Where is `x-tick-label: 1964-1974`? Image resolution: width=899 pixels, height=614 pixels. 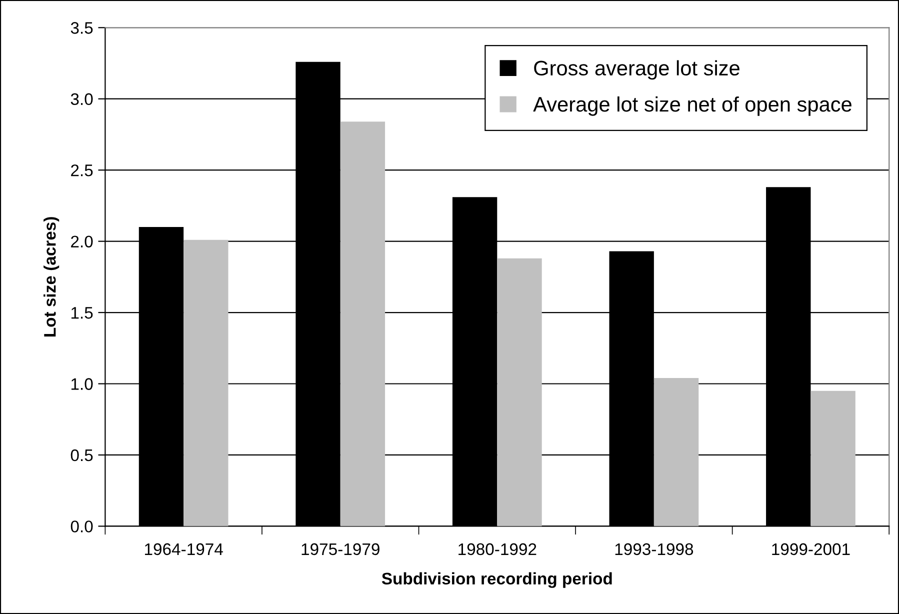
x-tick-label: 1964-1974 is located at coordinates (184, 549).